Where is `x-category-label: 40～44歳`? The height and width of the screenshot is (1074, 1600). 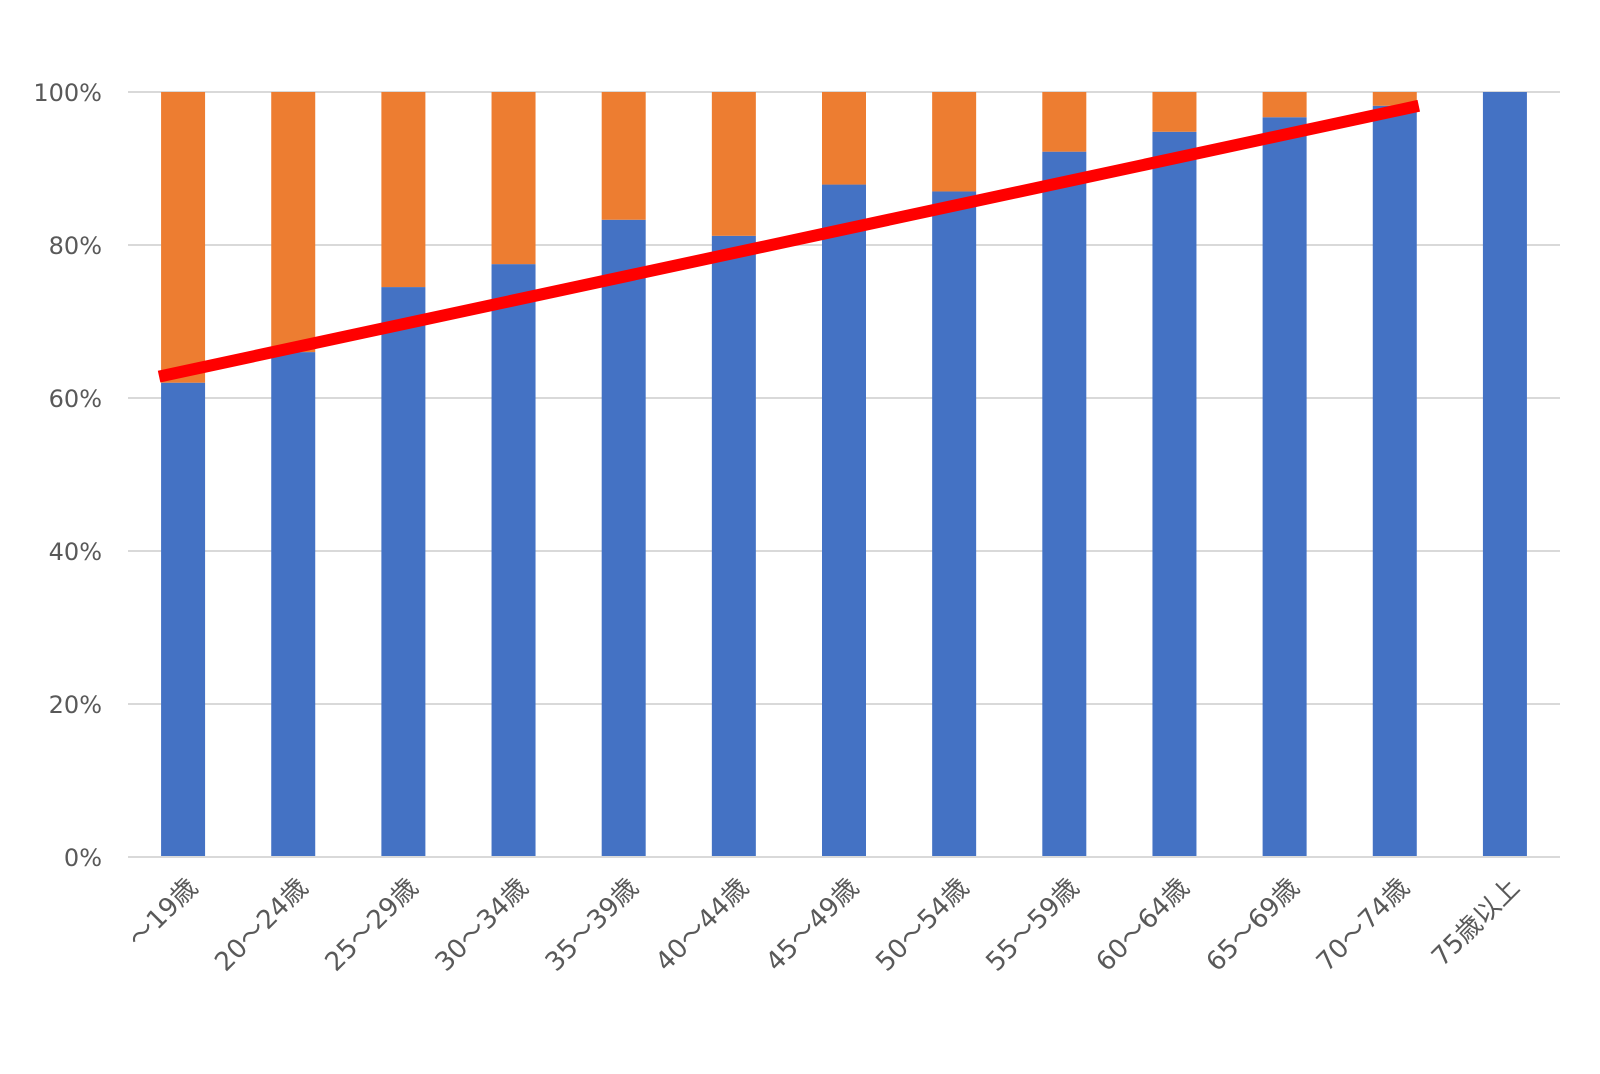 x-category-label: 40～44歳 is located at coordinates (702, 925).